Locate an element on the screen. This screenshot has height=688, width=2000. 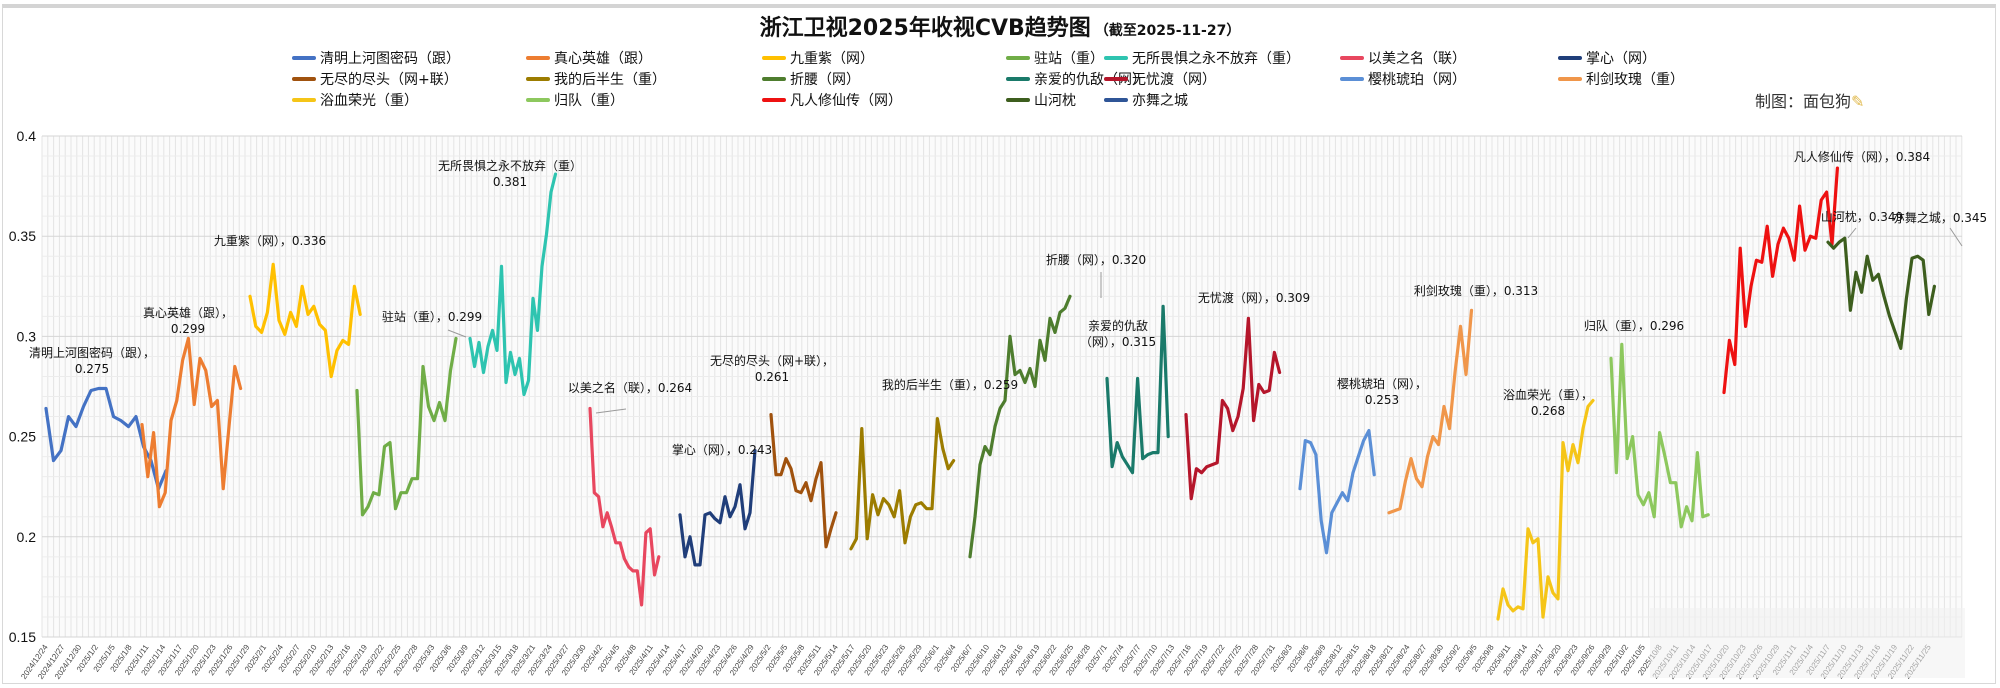
peak-annotation: 掌心（网），0.243 is located at coordinates (722, 450).